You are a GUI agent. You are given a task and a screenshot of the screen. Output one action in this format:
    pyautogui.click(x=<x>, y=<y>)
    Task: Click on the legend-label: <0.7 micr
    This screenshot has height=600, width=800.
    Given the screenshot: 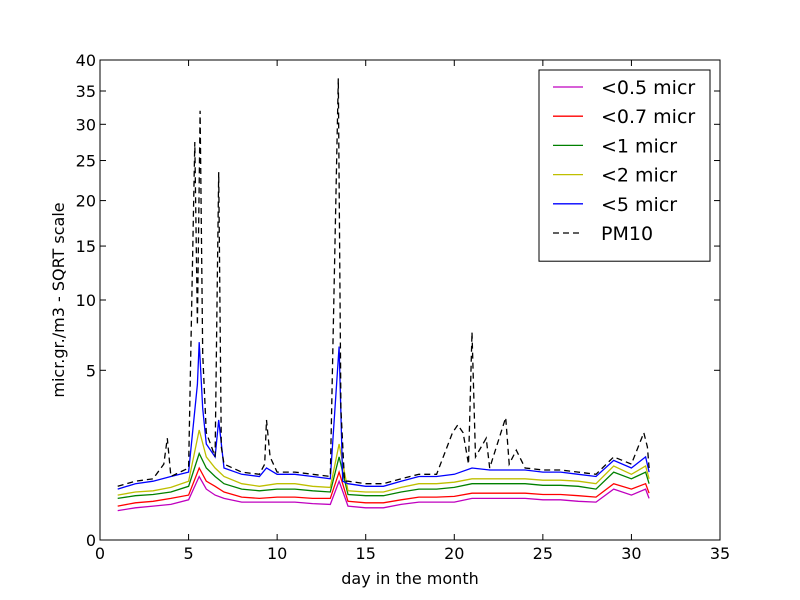 What is the action you would take?
    pyautogui.click(x=648, y=117)
    